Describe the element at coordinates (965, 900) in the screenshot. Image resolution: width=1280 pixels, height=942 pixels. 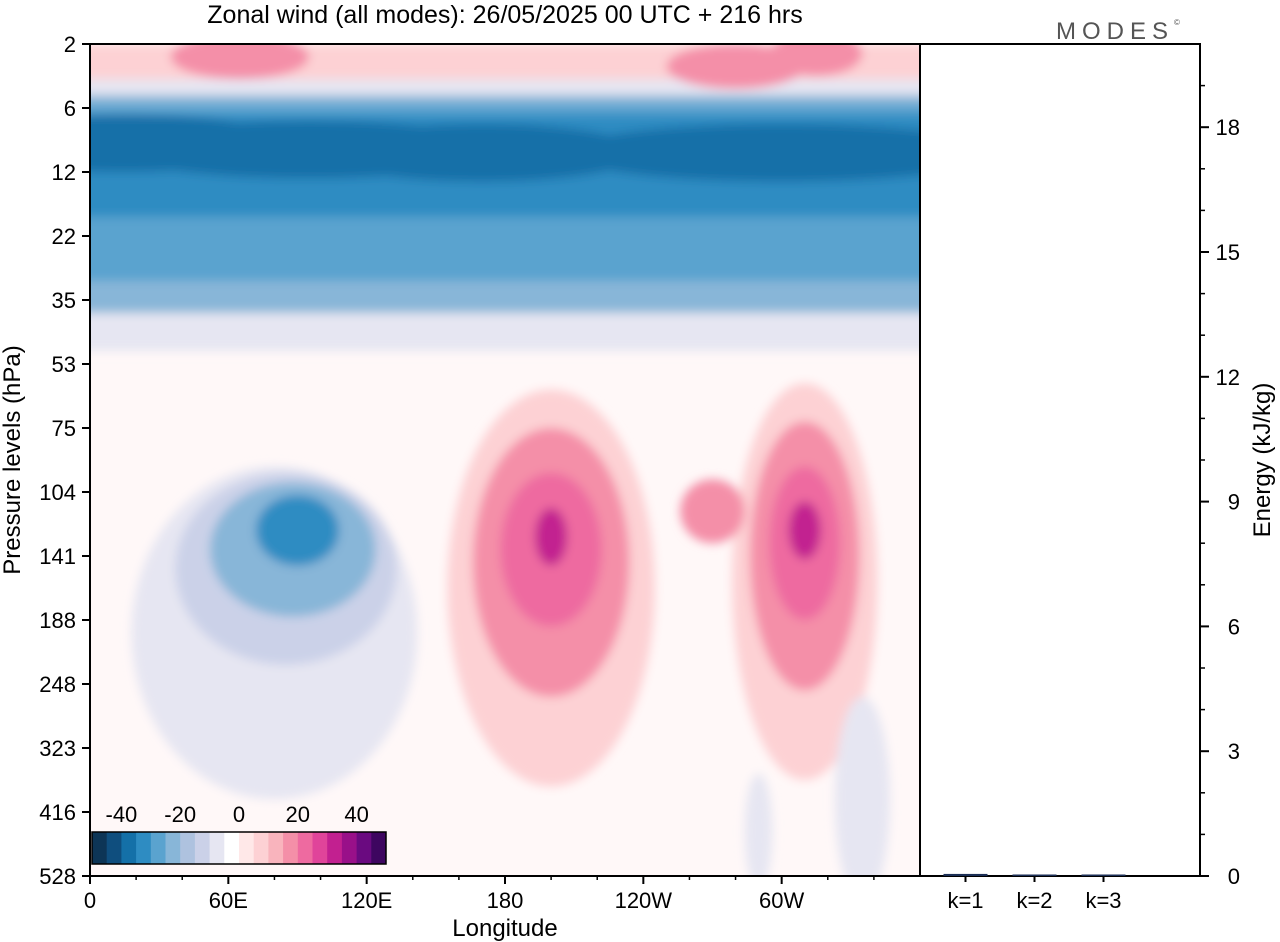
I see `energy-category-label: k=1` at that location.